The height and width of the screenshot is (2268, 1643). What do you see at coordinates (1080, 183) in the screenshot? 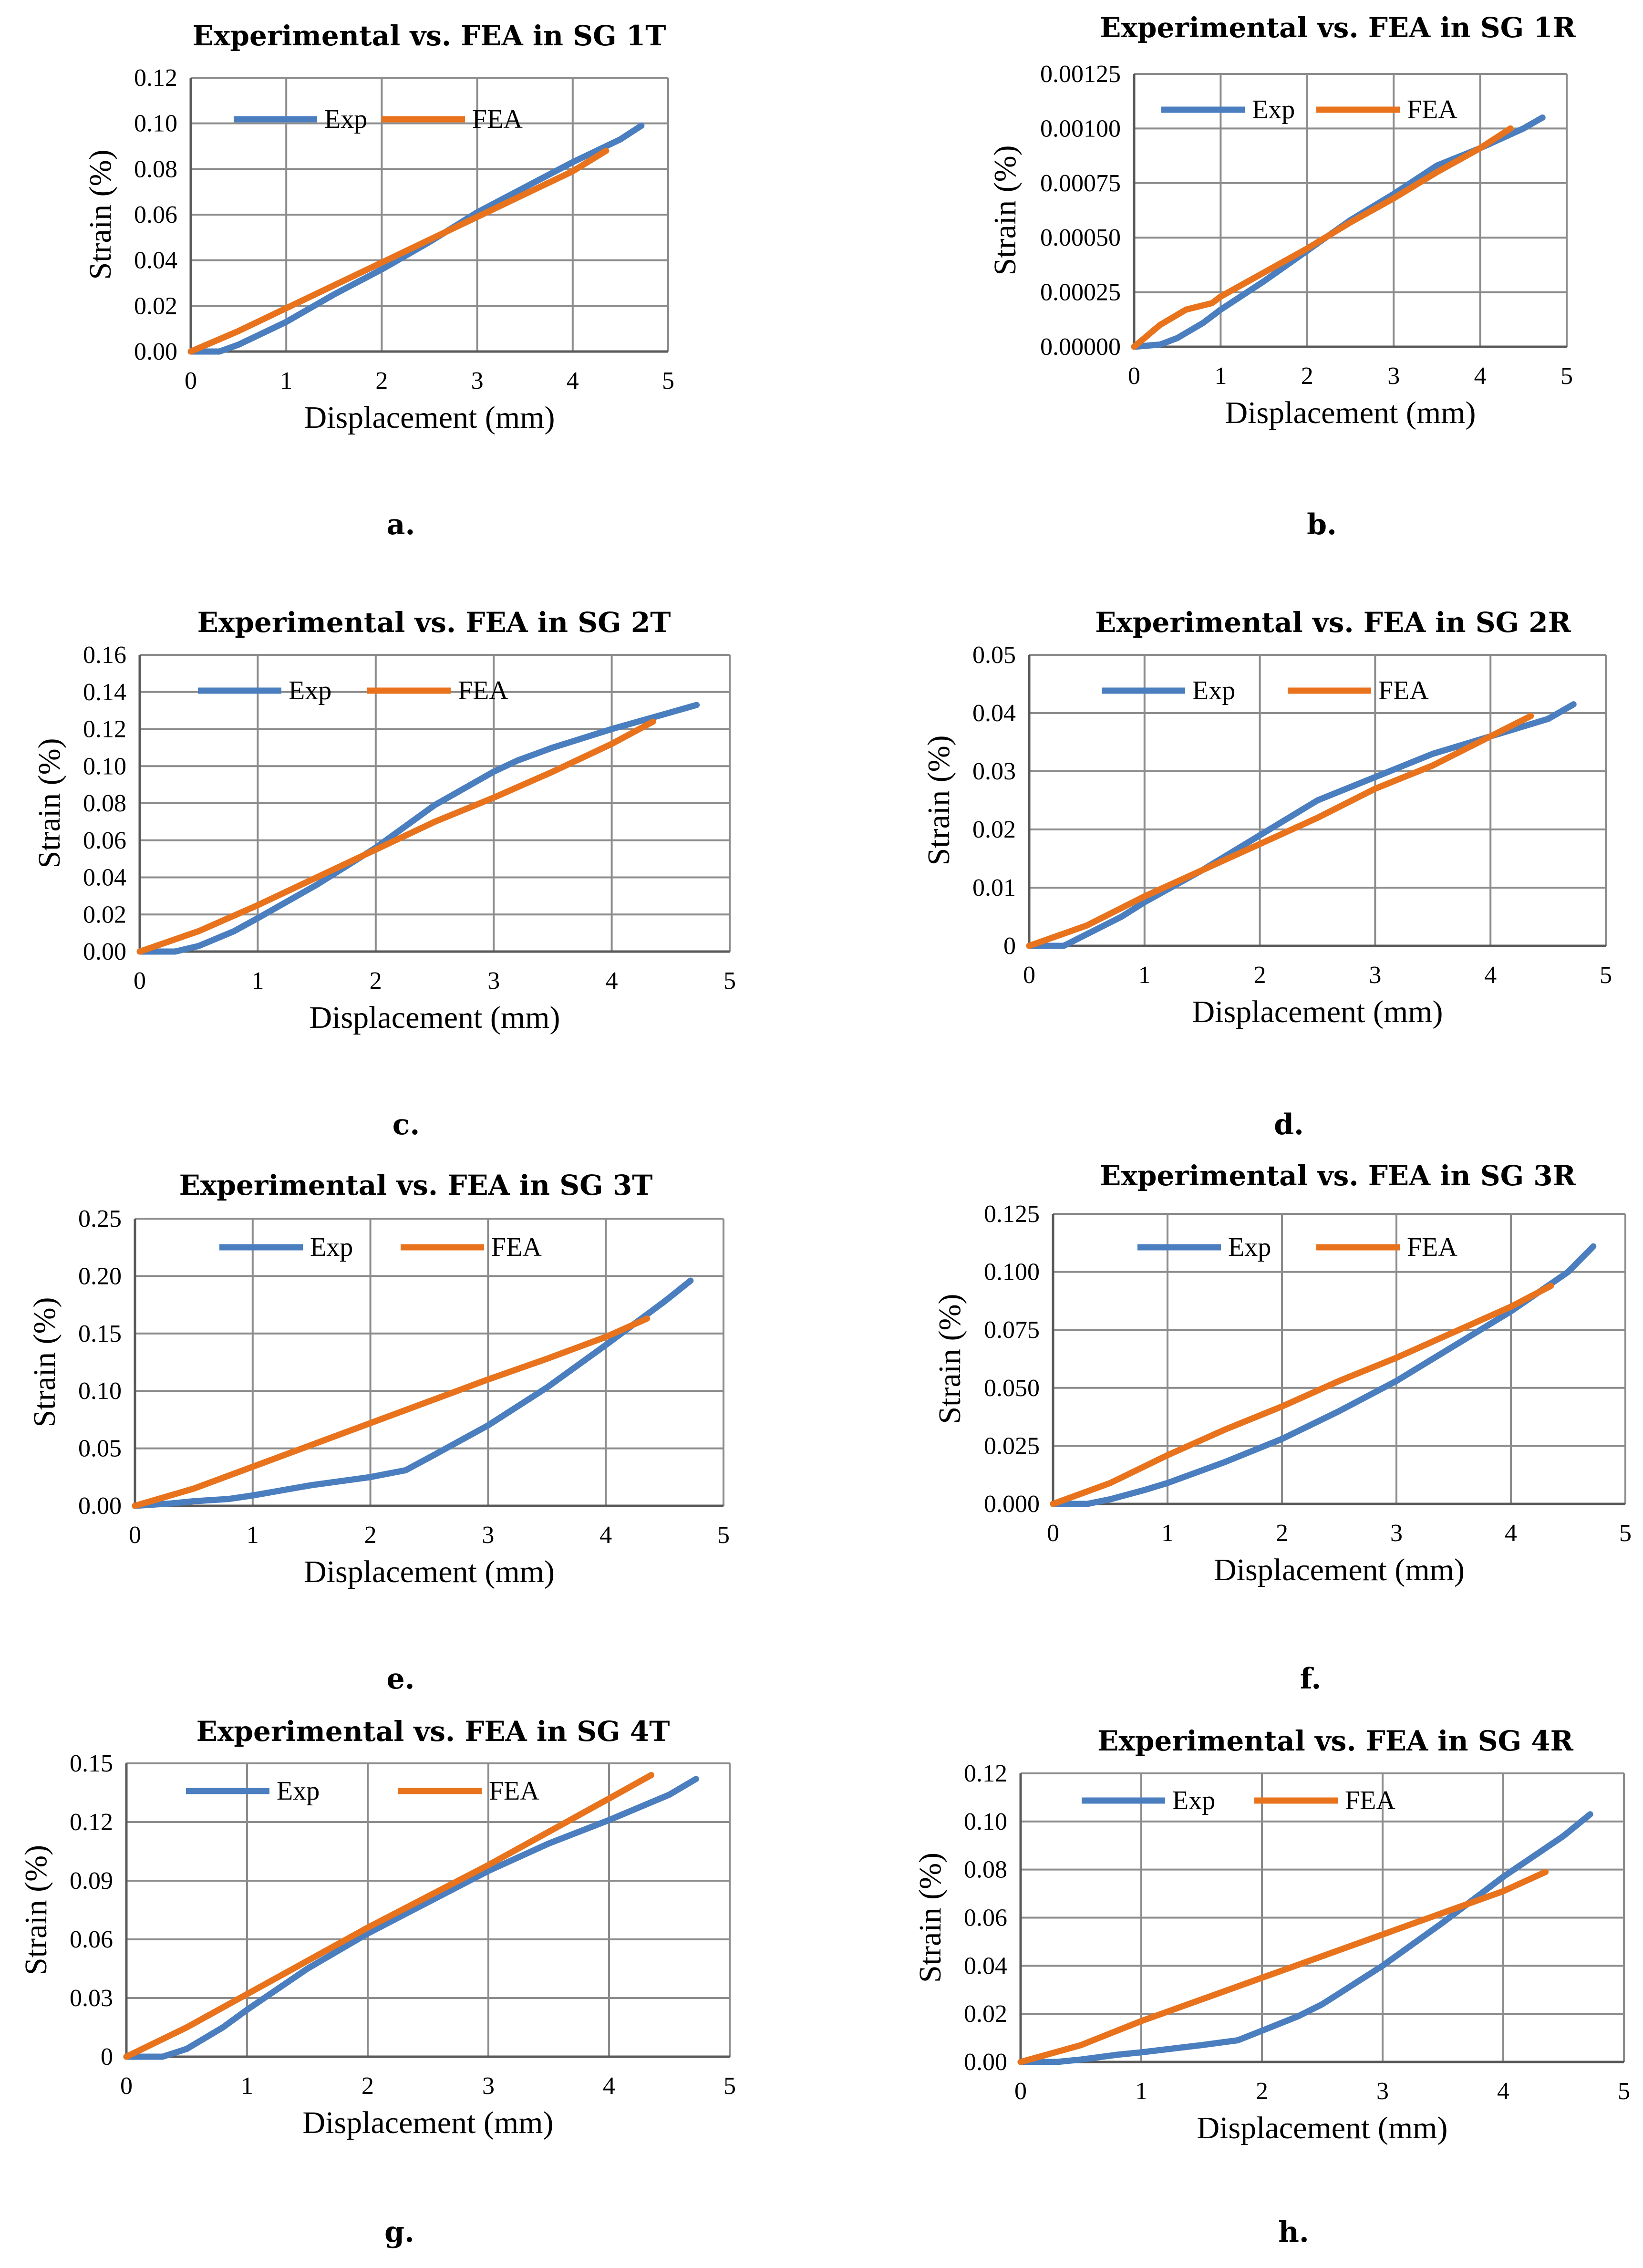
I see `y-tick-label: 0.00075` at bounding box center [1080, 183].